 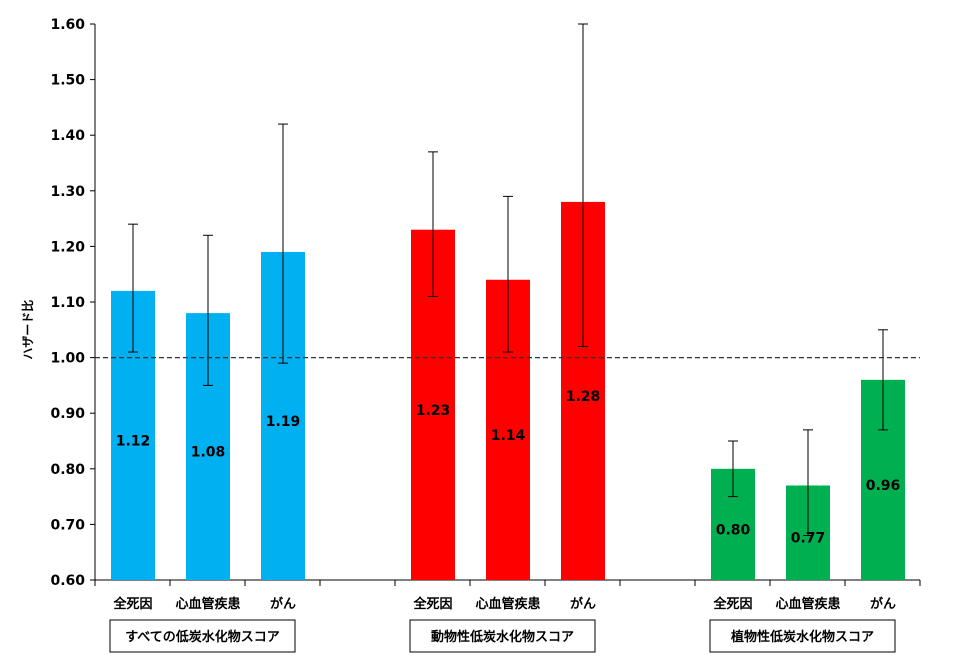 What do you see at coordinates (67, 525) in the screenshot?
I see `y-tick-label: 0.70` at bounding box center [67, 525].